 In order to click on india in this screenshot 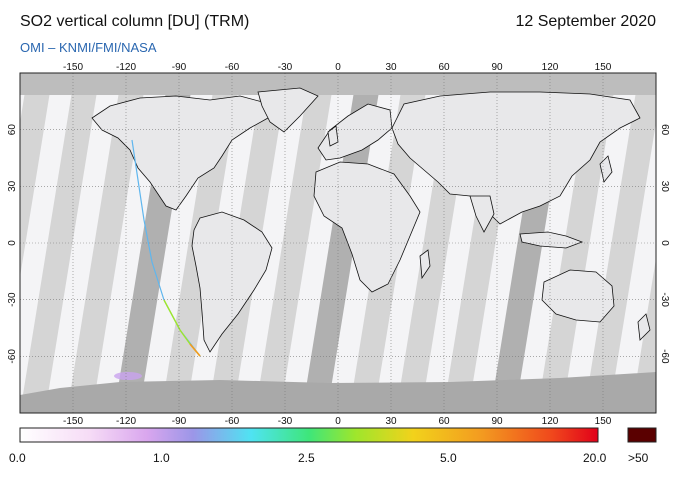, I will do `click(482, 214)`.